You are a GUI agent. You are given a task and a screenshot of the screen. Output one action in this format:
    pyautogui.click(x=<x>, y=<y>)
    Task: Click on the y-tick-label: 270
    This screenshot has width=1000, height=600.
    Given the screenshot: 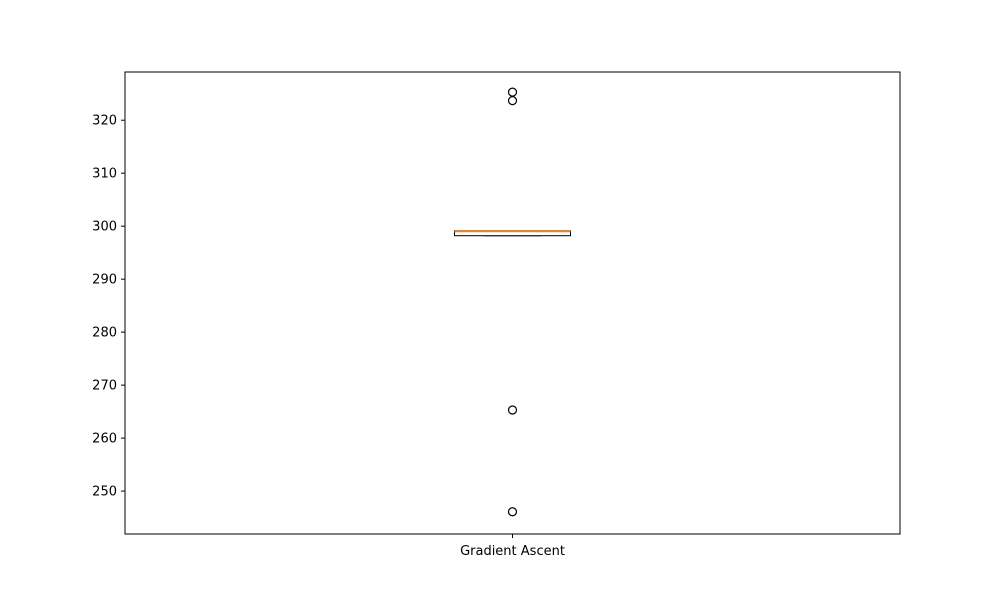 What is the action you would take?
    pyautogui.click(x=104, y=386)
    